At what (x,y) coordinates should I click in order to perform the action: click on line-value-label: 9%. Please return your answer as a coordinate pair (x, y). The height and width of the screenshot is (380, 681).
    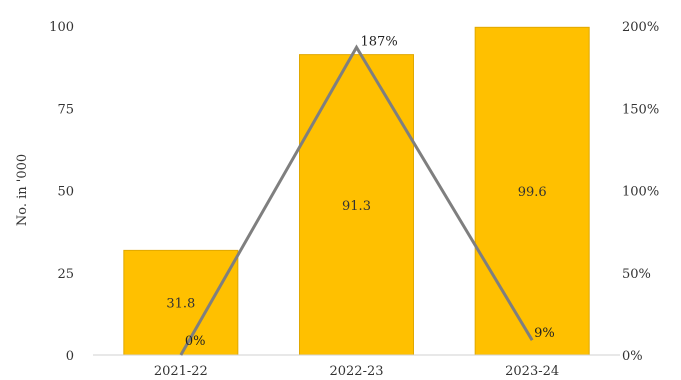
    Looking at the image, I should click on (544, 333).